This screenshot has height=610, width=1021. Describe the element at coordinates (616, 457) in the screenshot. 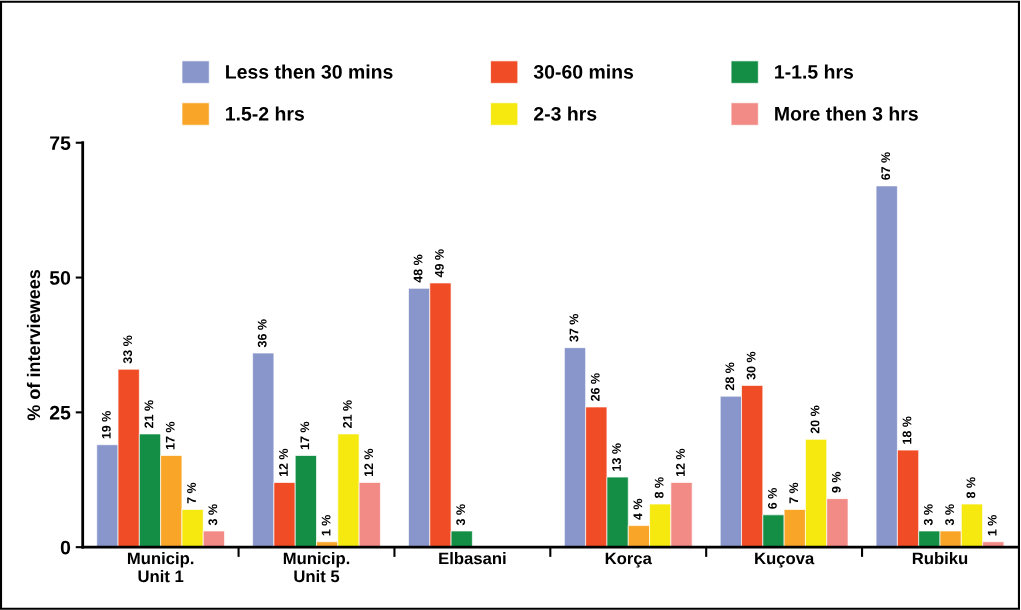

I see `data-label: 13 %` at that location.